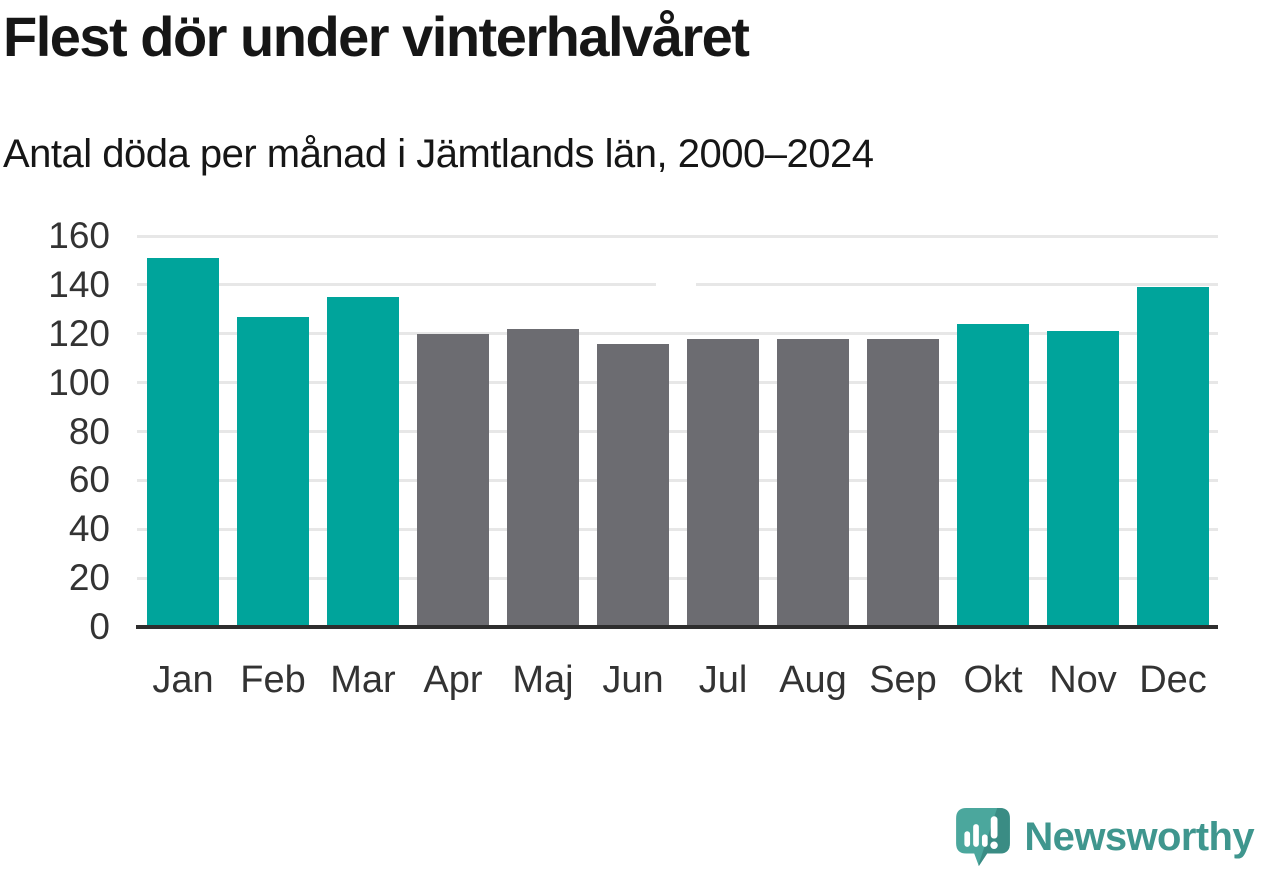 The image size is (1262, 879). What do you see at coordinates (993, 680) in the screenshot?
I see `x-tick-label: Okt` at bounding box center [993, 680].